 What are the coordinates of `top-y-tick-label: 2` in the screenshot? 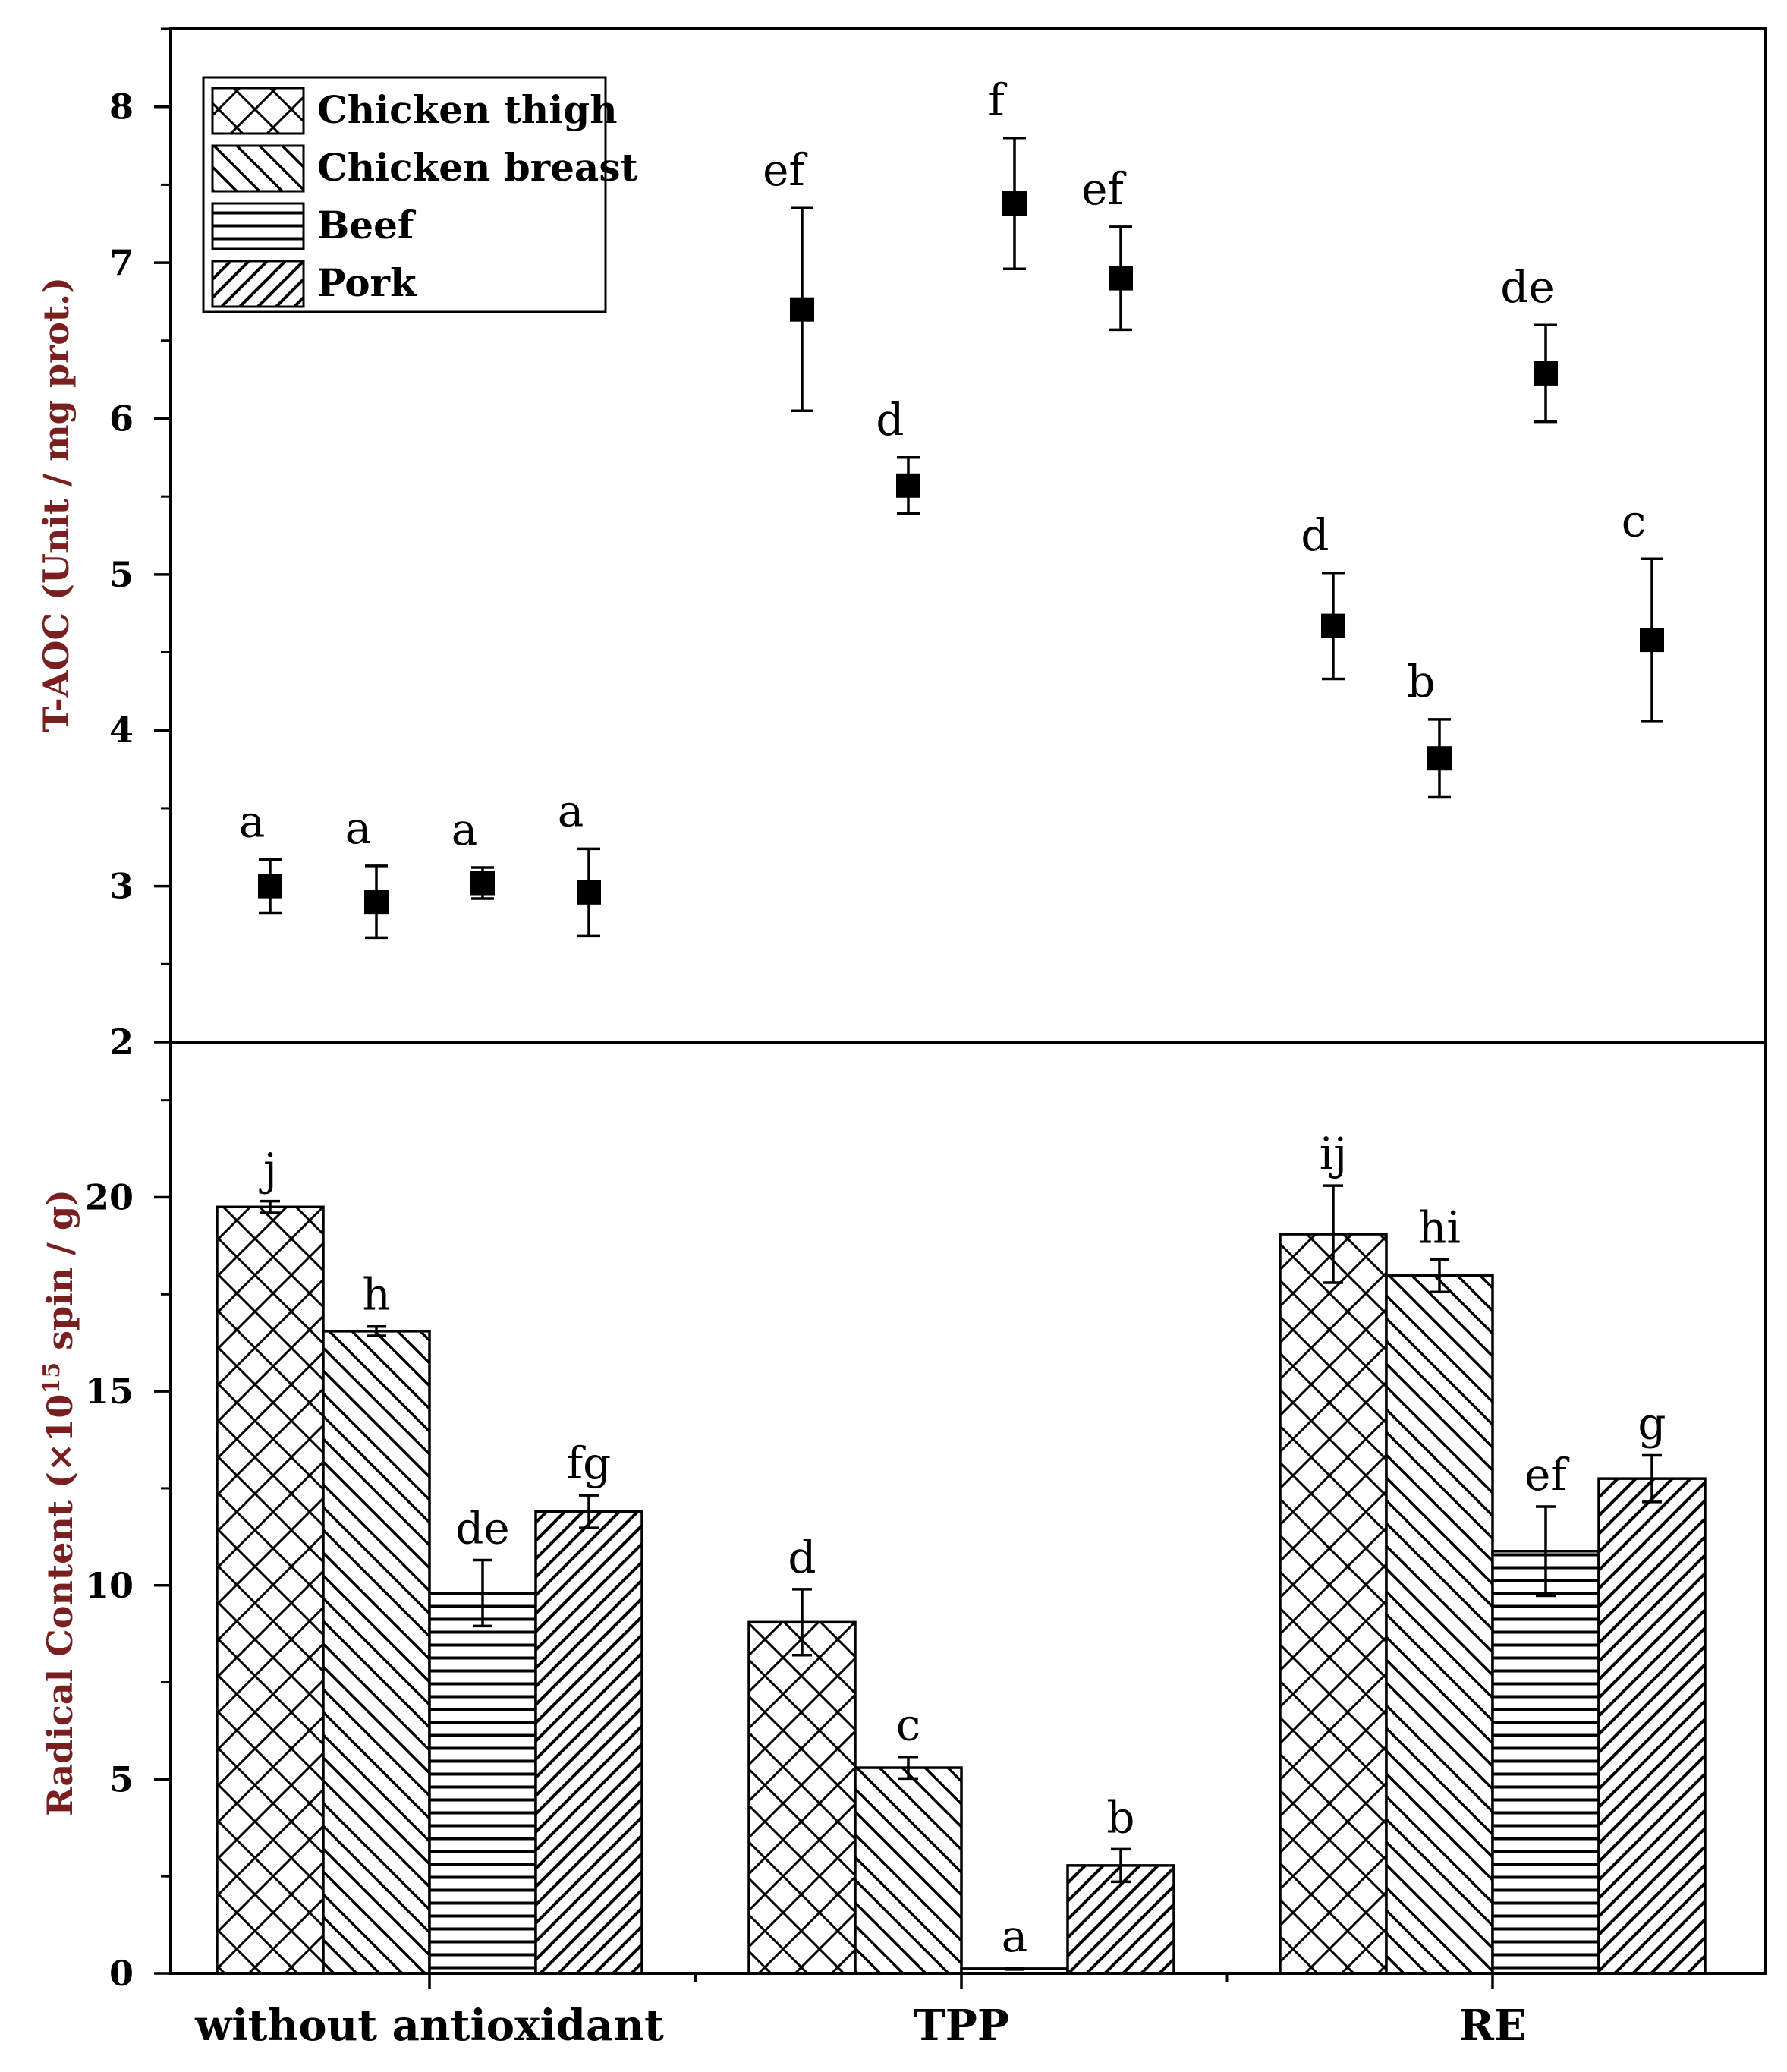 It's located at (121, 1042).